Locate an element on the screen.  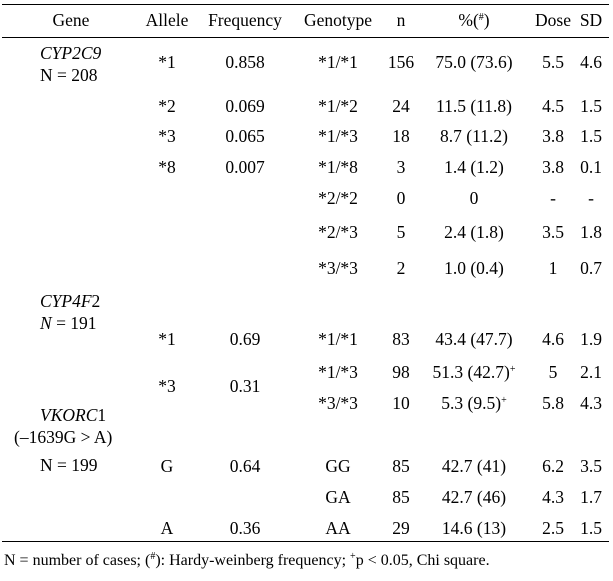
allele-cell: A is located at coordinates (167, 528).